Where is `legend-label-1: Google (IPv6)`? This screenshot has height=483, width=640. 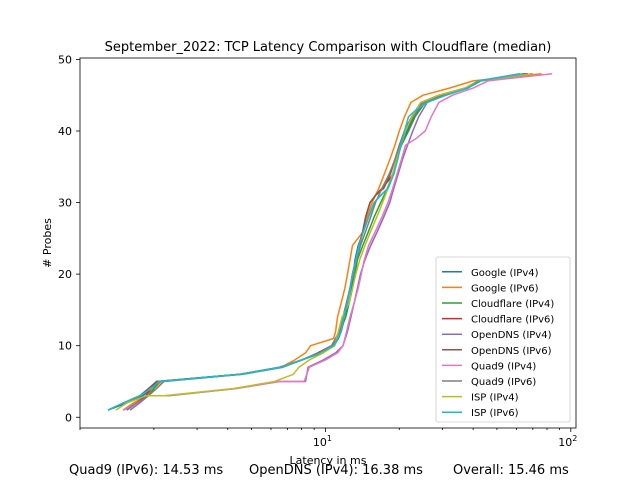 legend-label-1: Google (IPv6) is located at coordinates (505, 288).